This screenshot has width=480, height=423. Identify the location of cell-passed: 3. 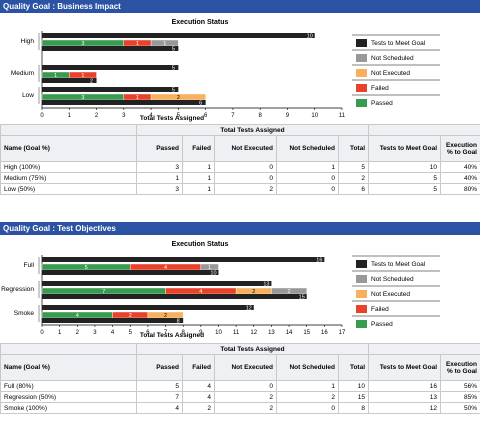
(159, 189).